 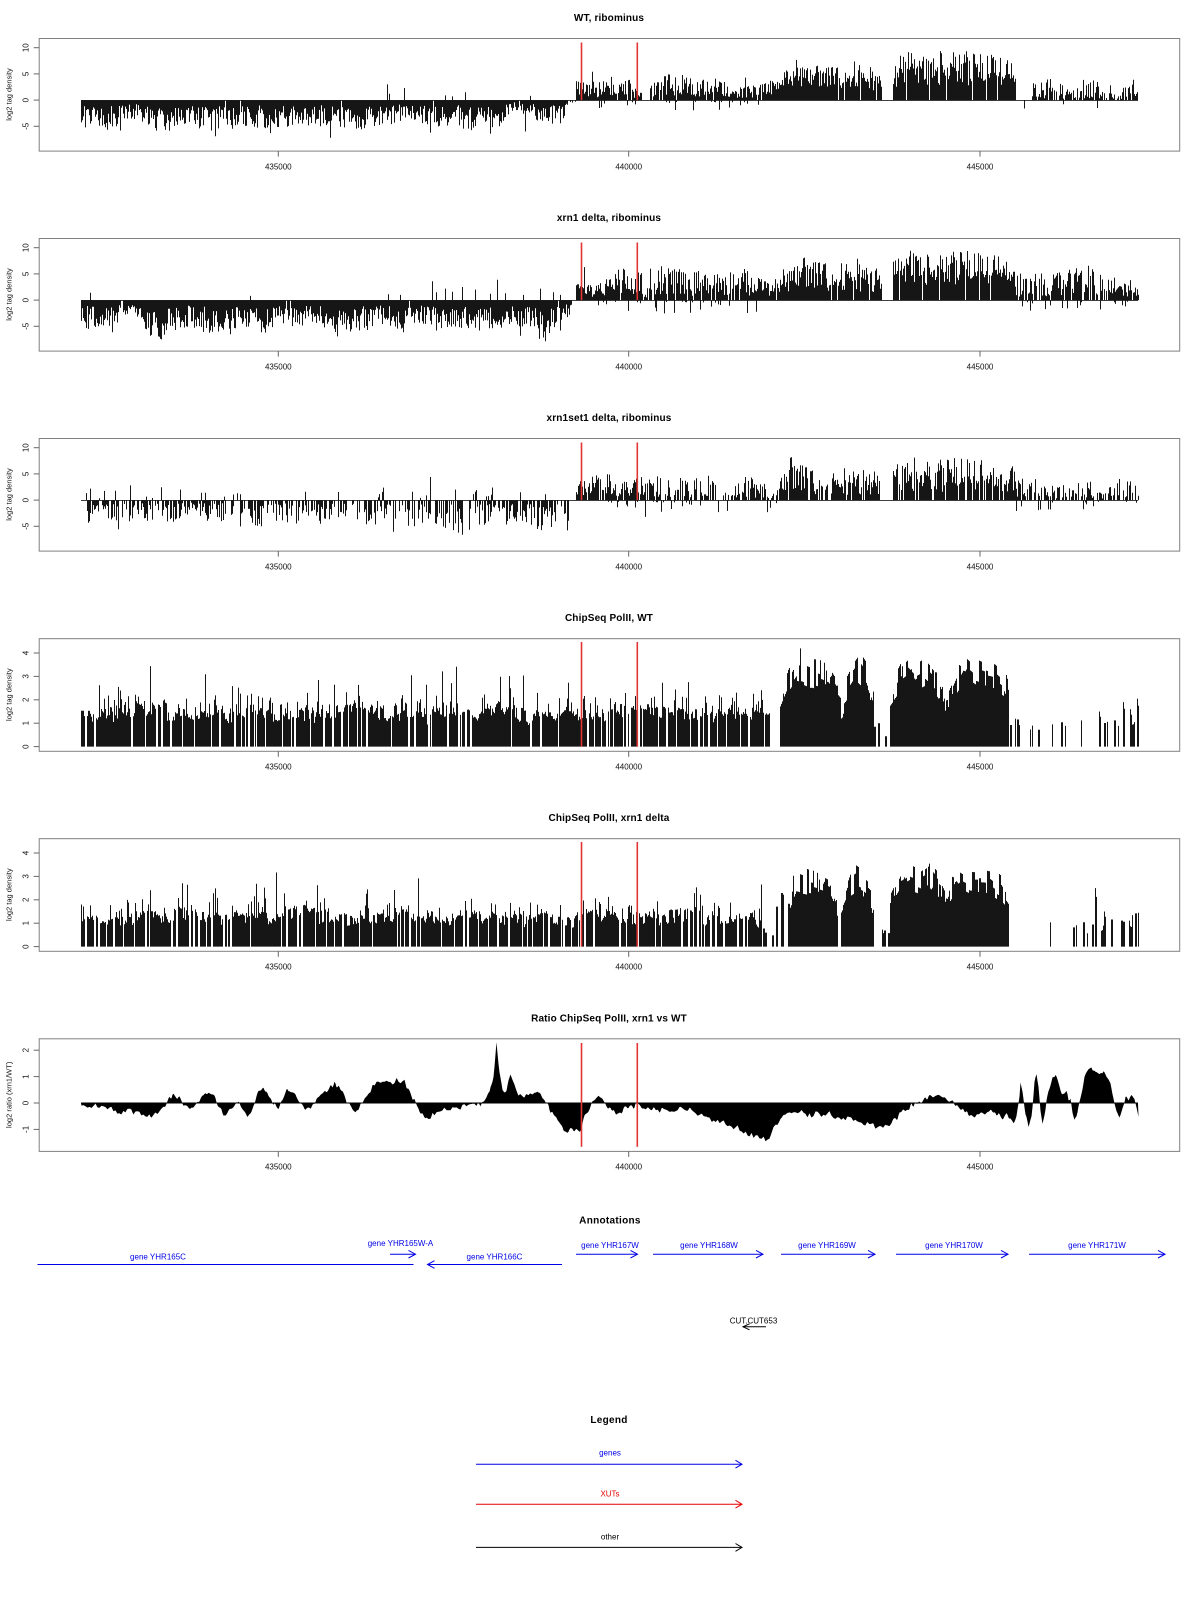 What do you see at coordinates (609, 1494) in the screenshot?
I see `svg-text: XUTs` at bounding box center [609, 1494].